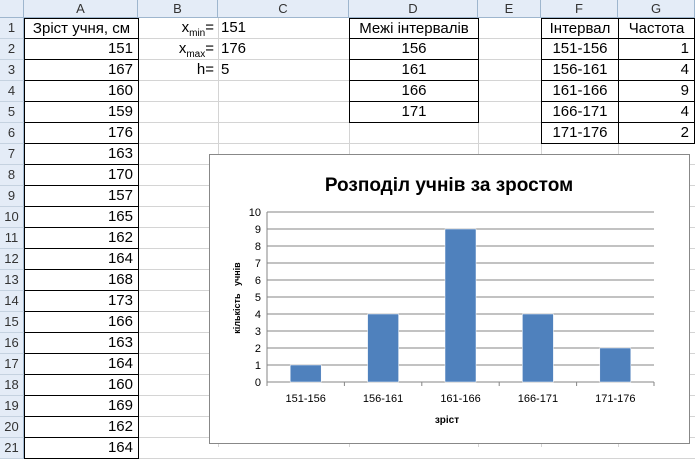 The height and width of the screenshot is (459, 695). I want to click on chart-y-tick-label: 2, so click(258, 349).